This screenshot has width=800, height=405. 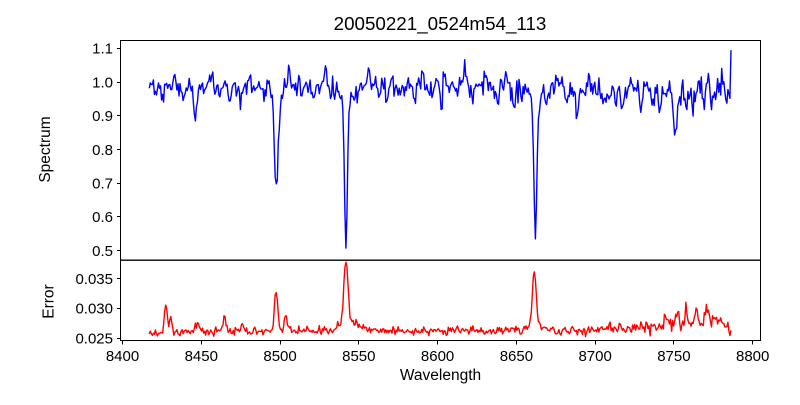 I want to click on svg-text: 8700, so click(x=594, y=356).